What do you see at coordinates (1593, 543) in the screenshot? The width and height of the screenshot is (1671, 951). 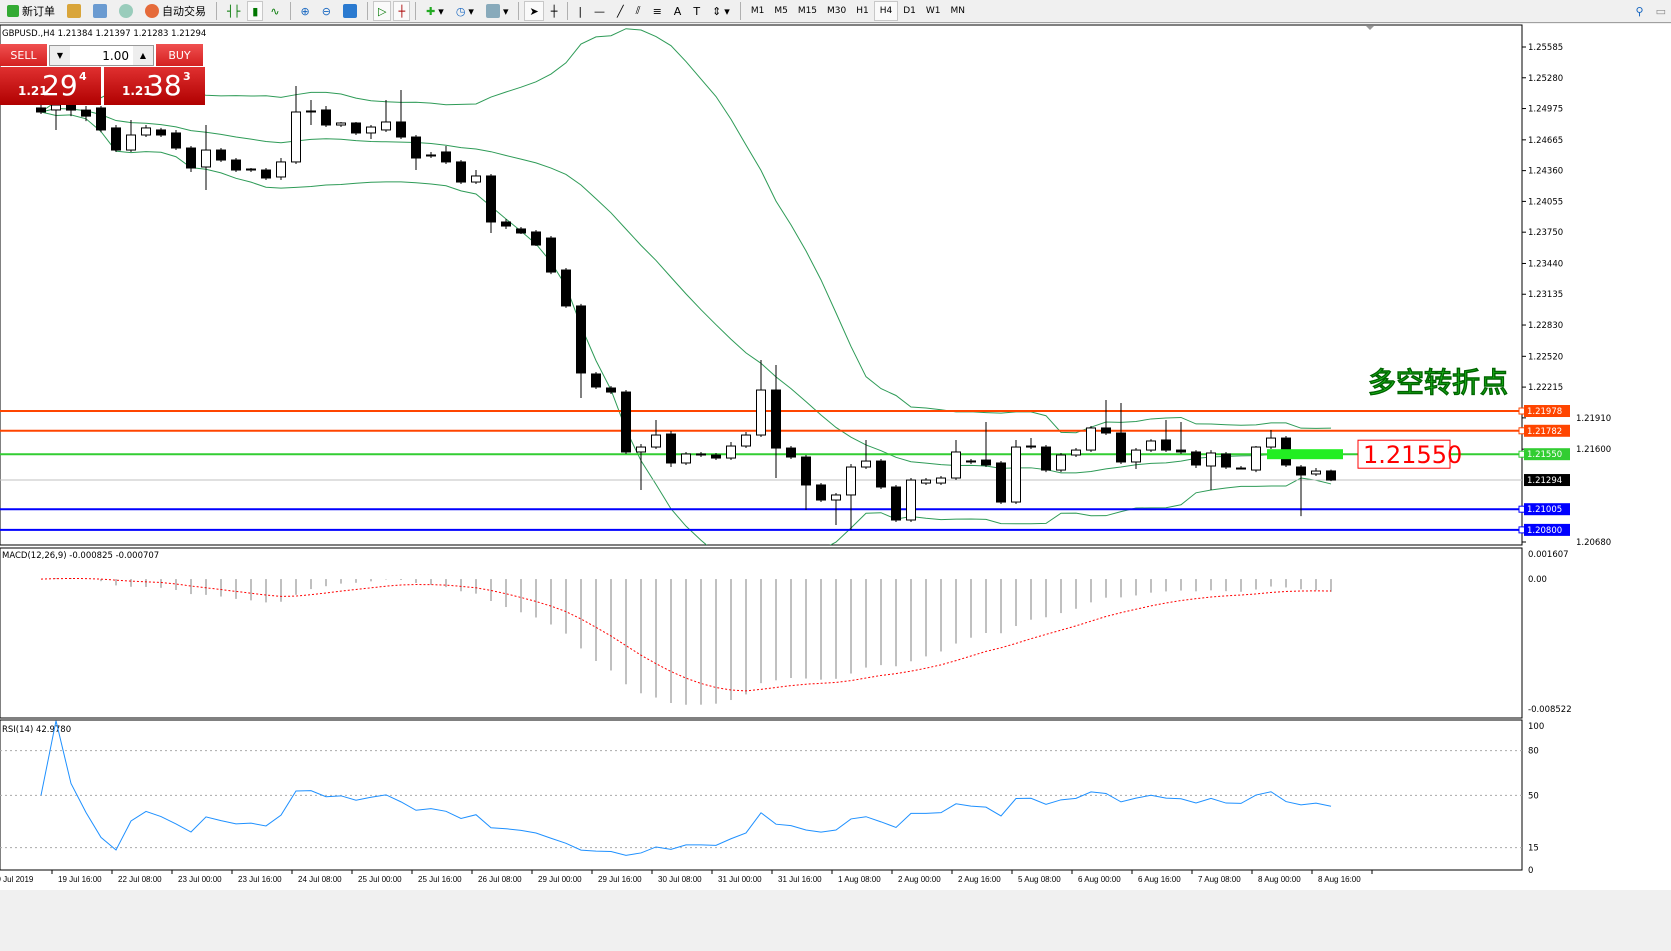 I see `price-axis-label: 1.20680` at bounding box center [1593, 543].